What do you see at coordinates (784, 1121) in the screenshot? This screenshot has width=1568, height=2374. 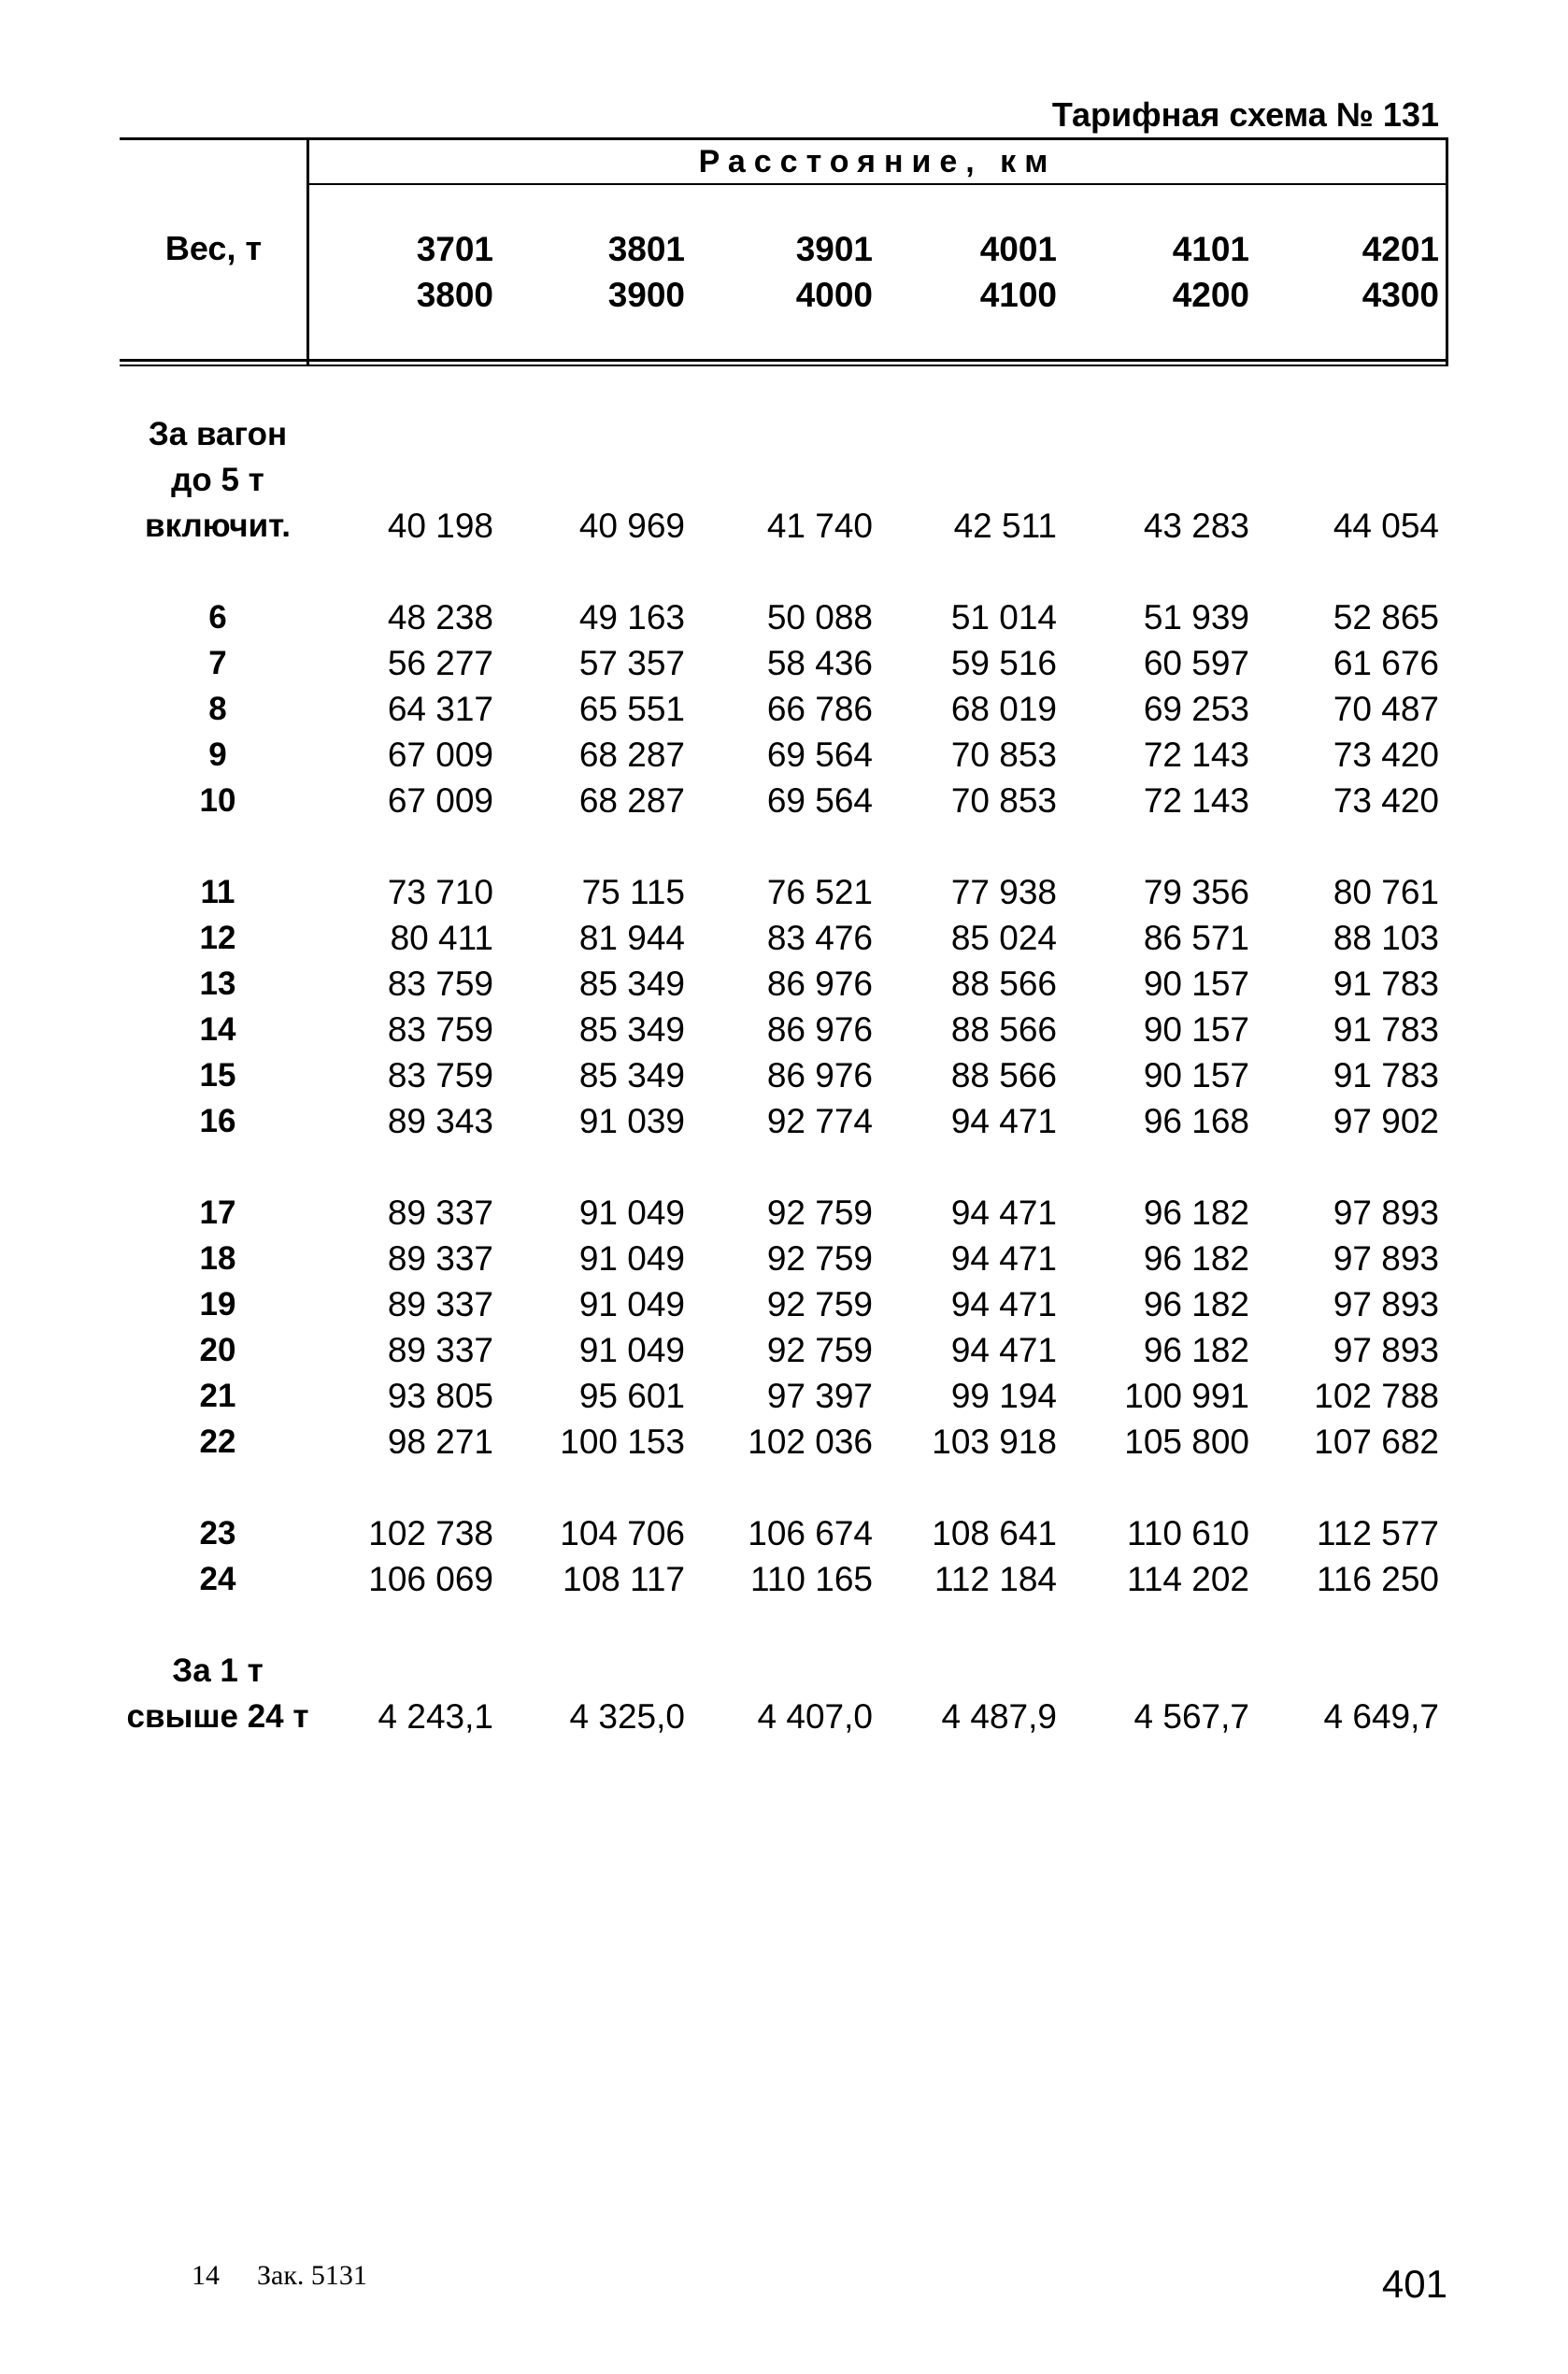 I see `table-row: 16 89 343 91 039 92 774 94 471 96 168 97 902` at bounding box center [784, 1121].